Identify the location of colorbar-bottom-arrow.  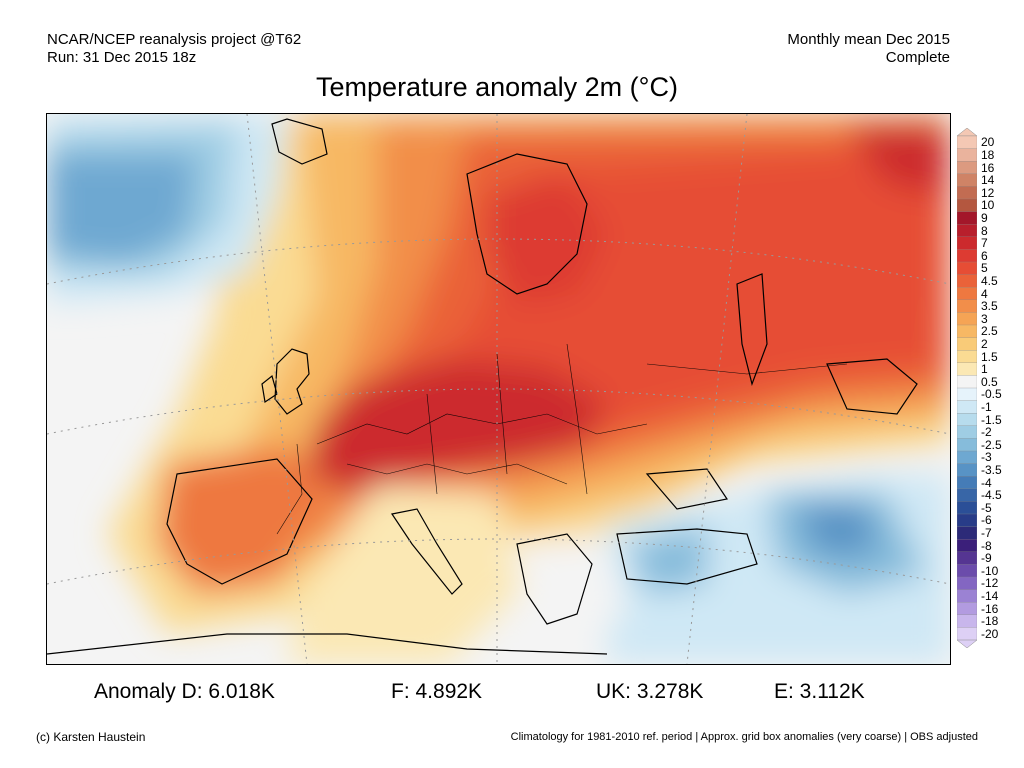
(967, 644).